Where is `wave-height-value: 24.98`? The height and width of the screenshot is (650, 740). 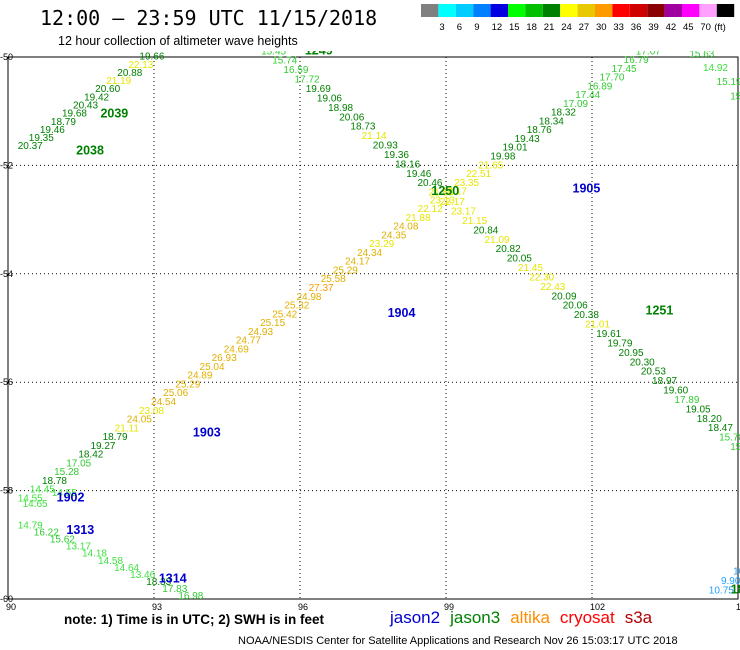
wave-height-value: 24.98 is located at coordinates (308, 297).